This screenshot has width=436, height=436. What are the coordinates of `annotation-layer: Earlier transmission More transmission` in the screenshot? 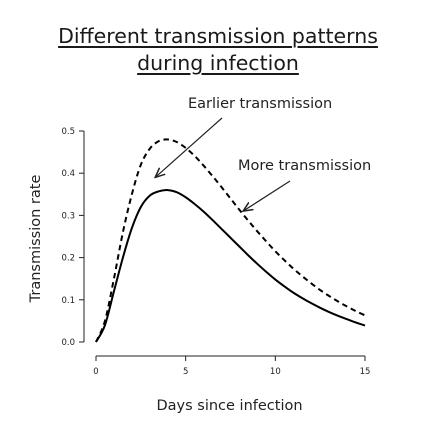 It's located at (263, 153).